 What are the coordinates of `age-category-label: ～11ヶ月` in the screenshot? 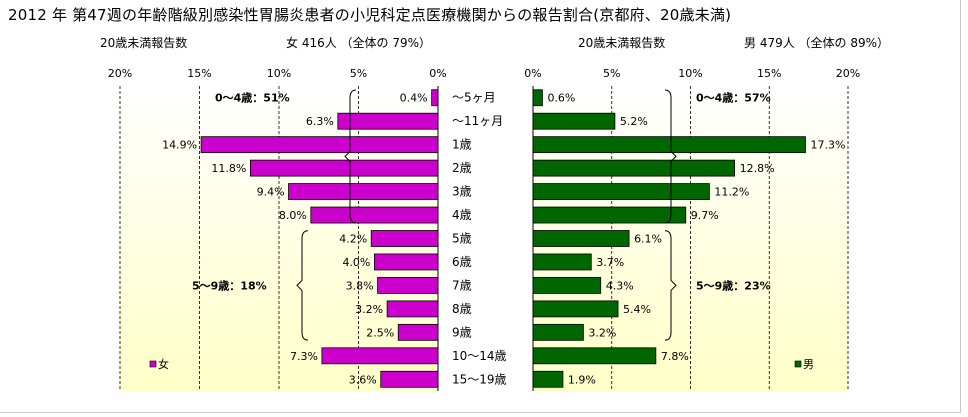 It's located at (477, 121).